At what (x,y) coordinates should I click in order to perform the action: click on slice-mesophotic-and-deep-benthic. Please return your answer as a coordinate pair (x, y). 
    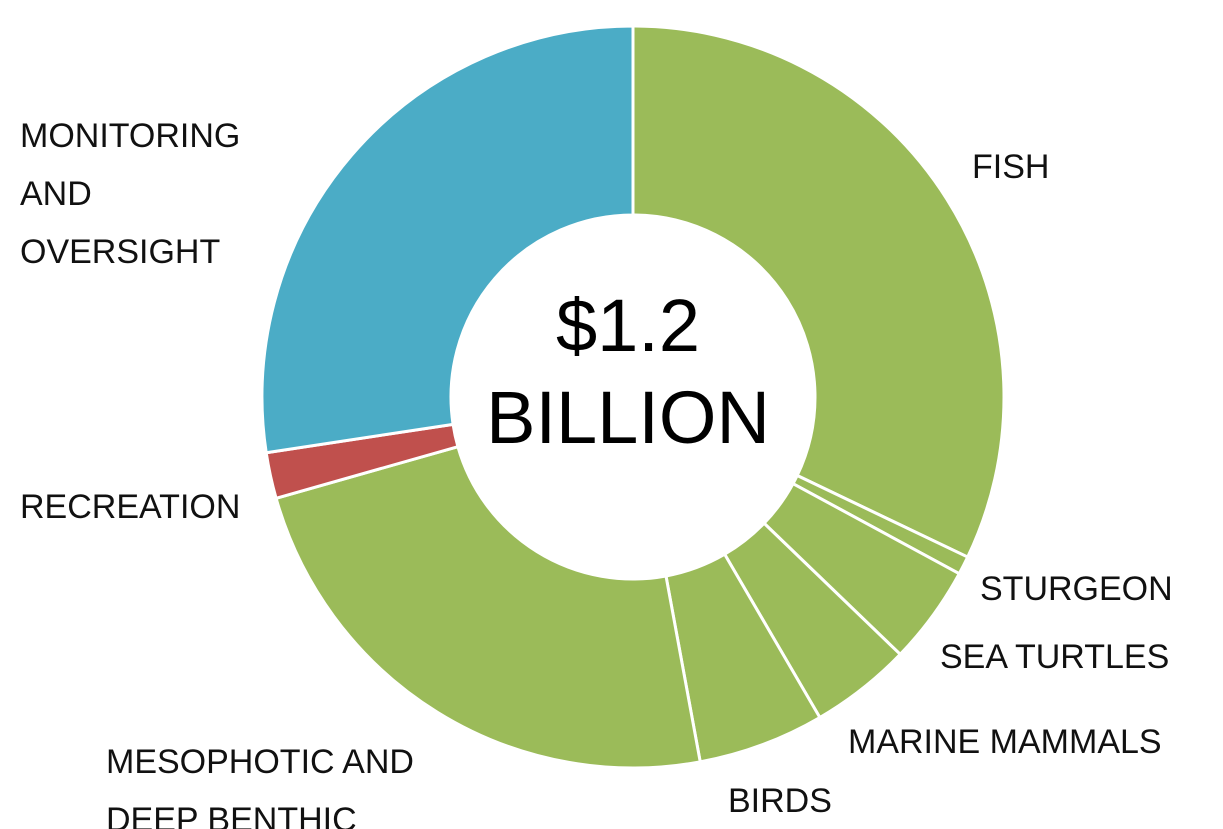
    Looking at the image, I should click on (488, 607).